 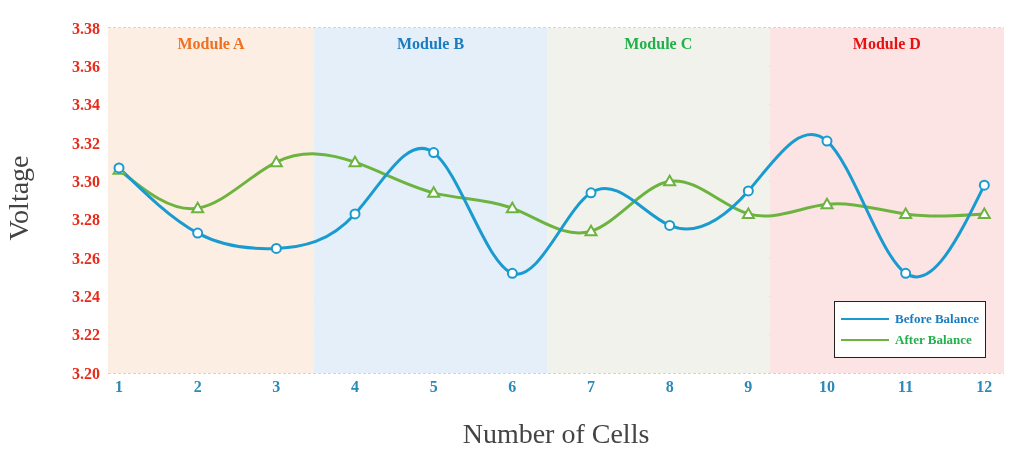 I want to click on y-tick-label: 3.30, so click(x=86, y=182).